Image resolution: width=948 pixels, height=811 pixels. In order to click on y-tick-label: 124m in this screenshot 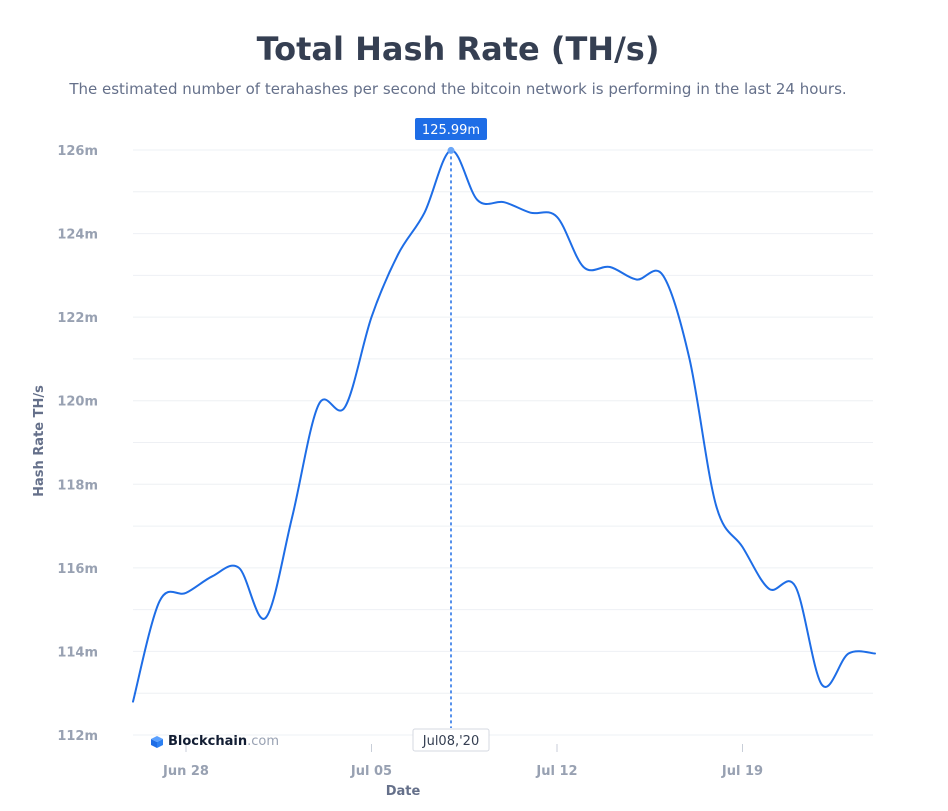, I will do `click(77, 235)`.